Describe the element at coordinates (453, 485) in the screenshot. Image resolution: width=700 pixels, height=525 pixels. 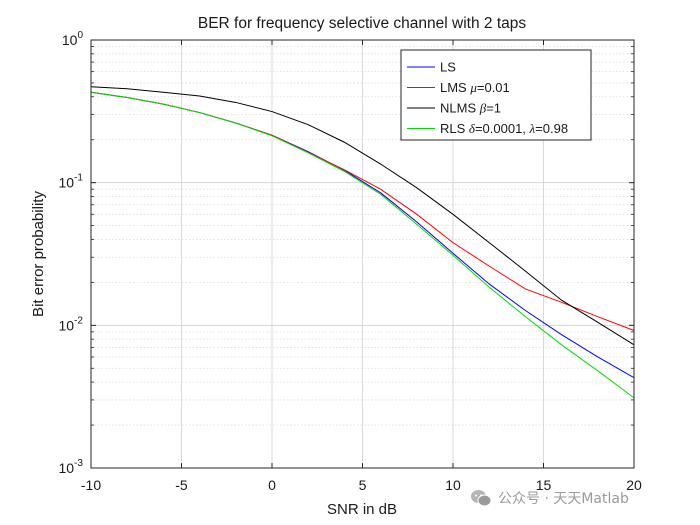
I see `x-tick-label: 10` at that location.